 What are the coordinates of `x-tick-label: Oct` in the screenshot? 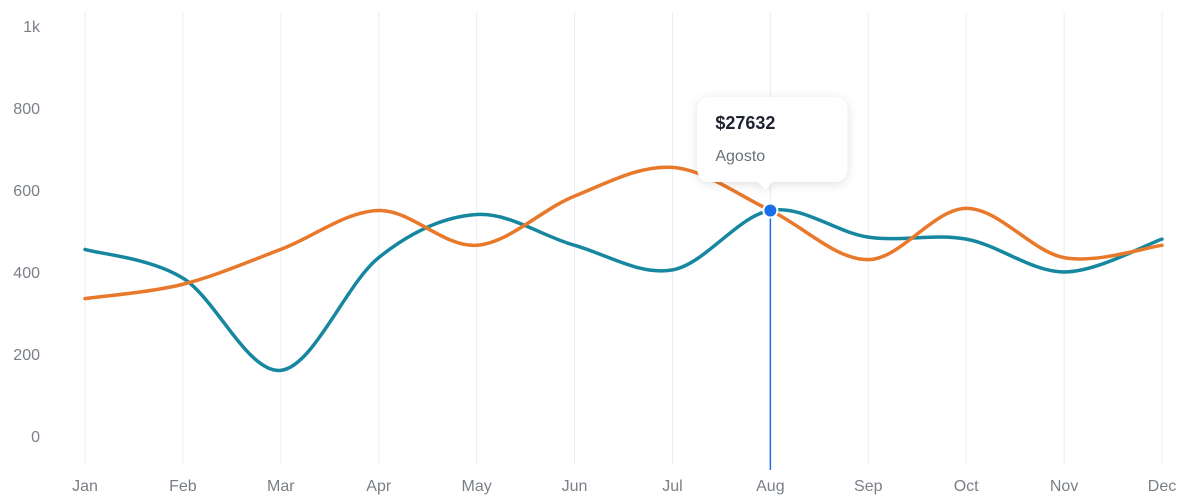 It's located at (966, 486).